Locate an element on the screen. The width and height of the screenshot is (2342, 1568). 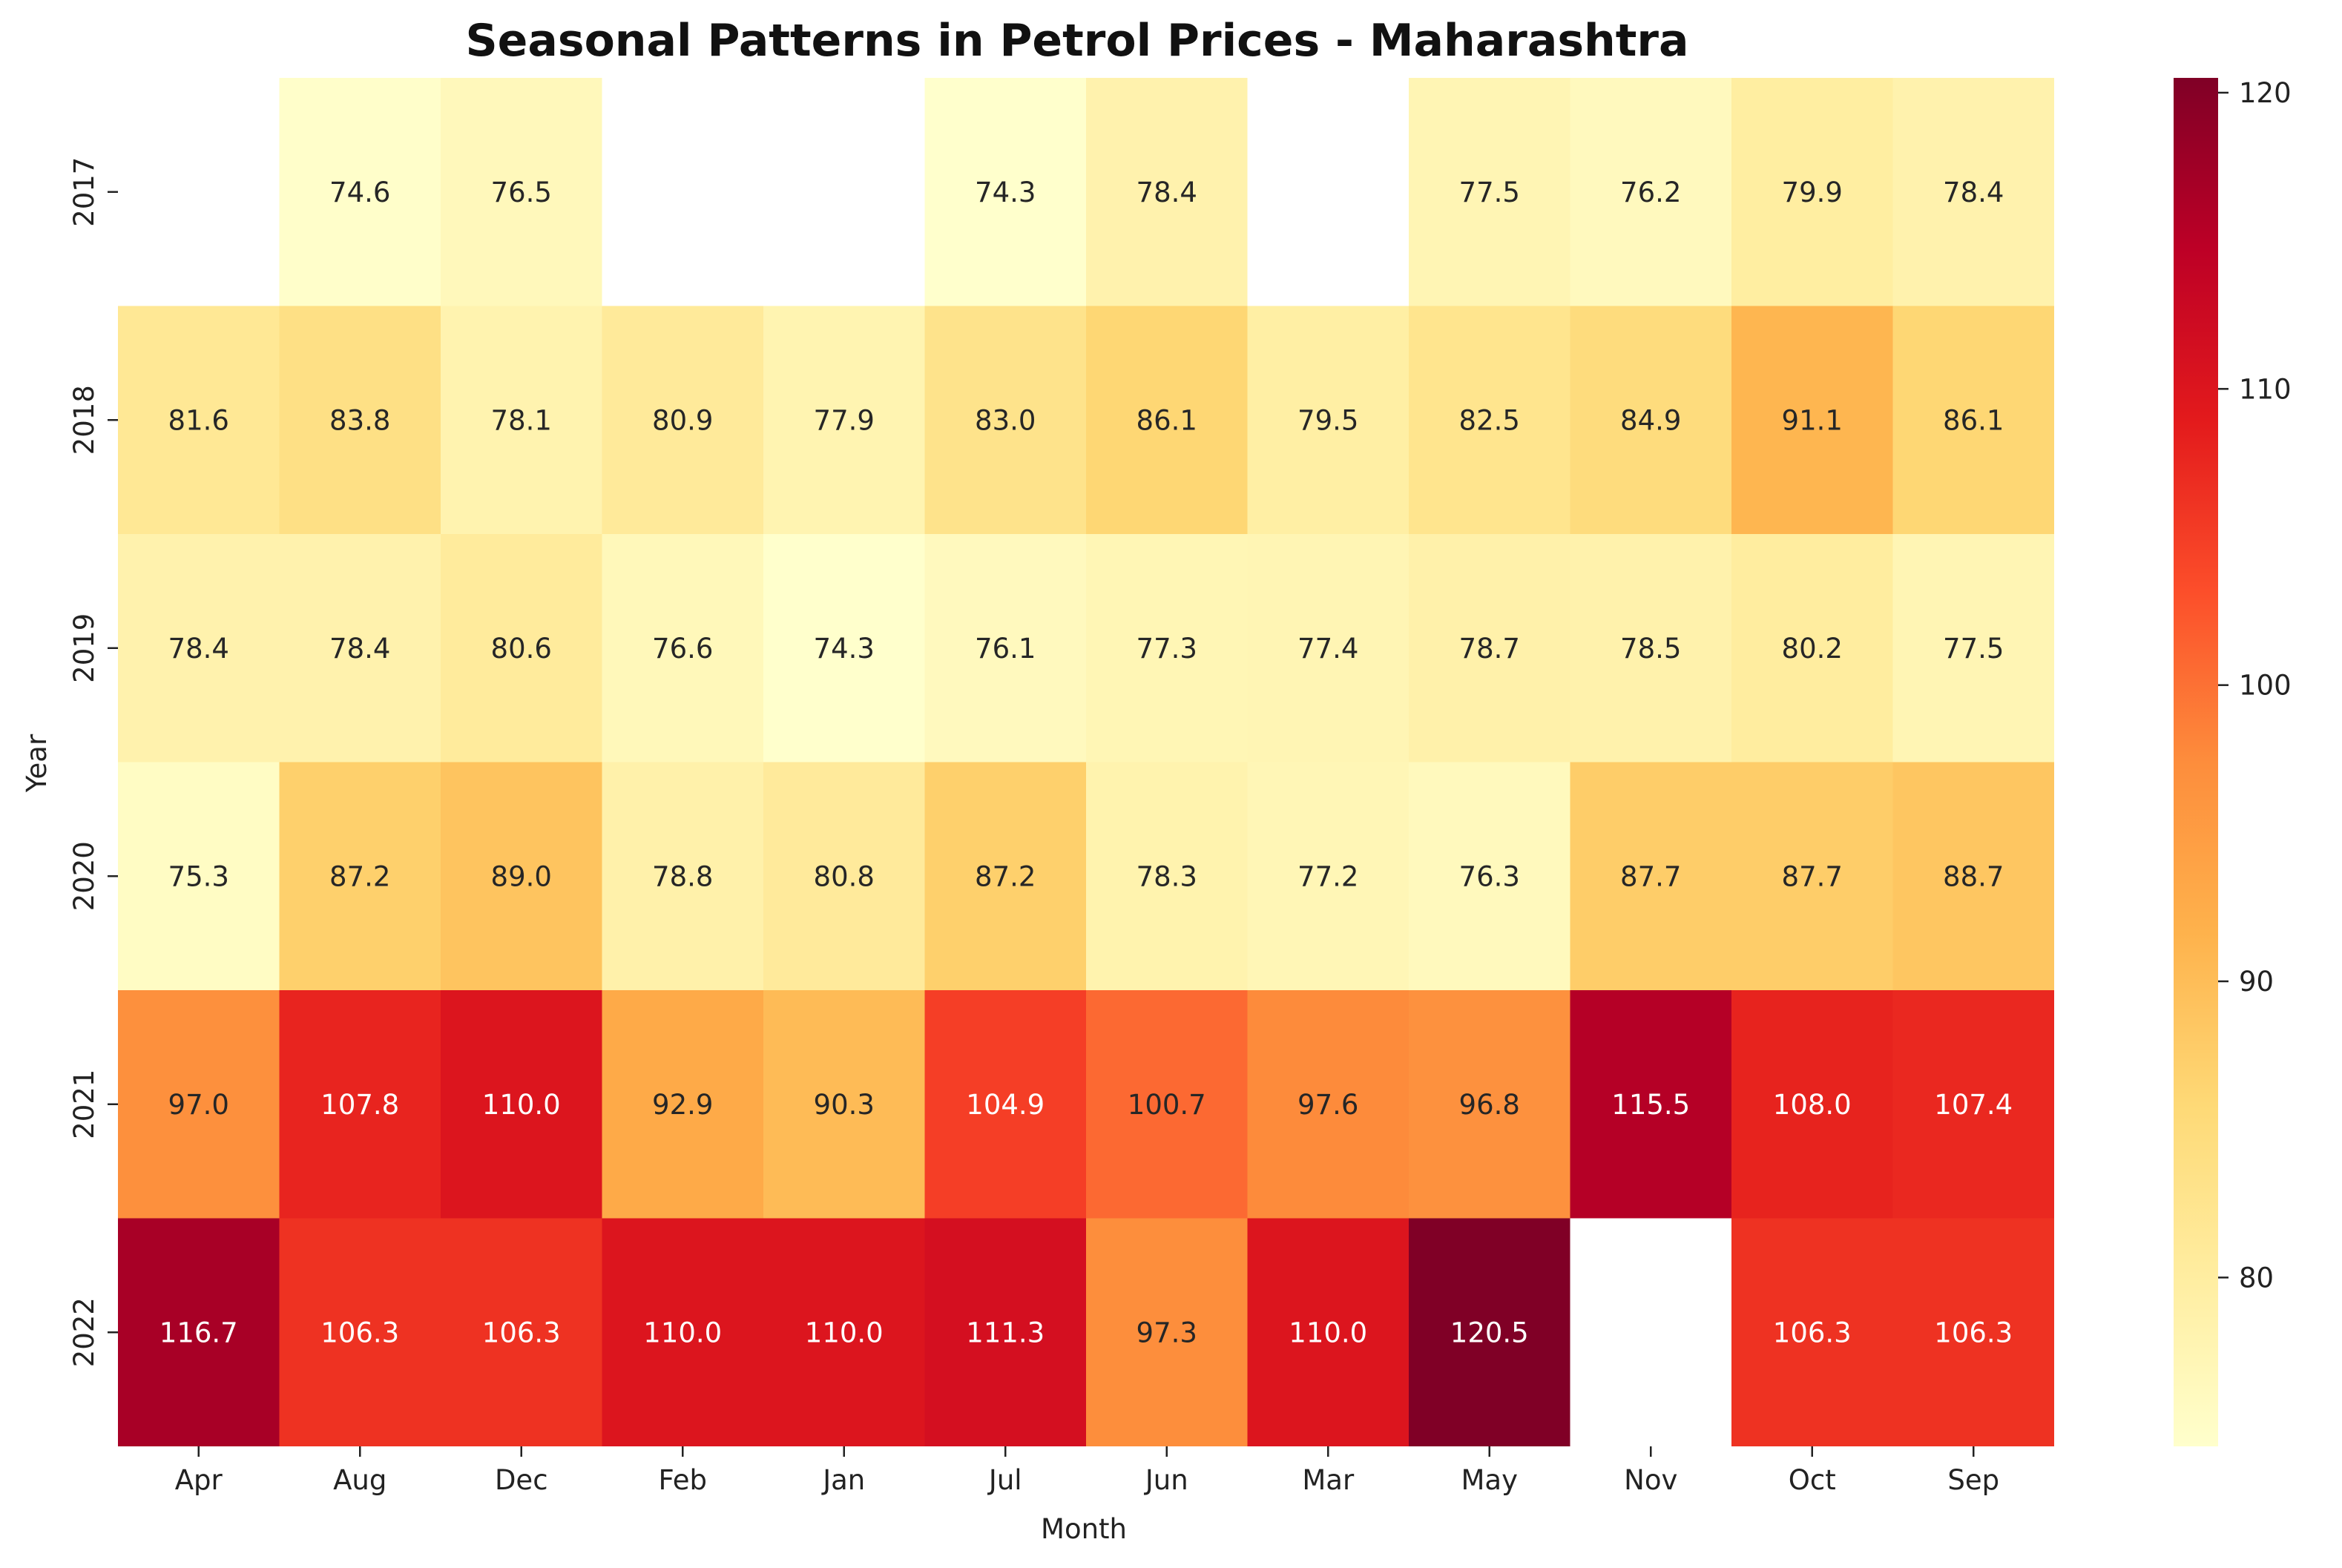
cell-value-label: 87.7 is located at coordinates (1651, 876).